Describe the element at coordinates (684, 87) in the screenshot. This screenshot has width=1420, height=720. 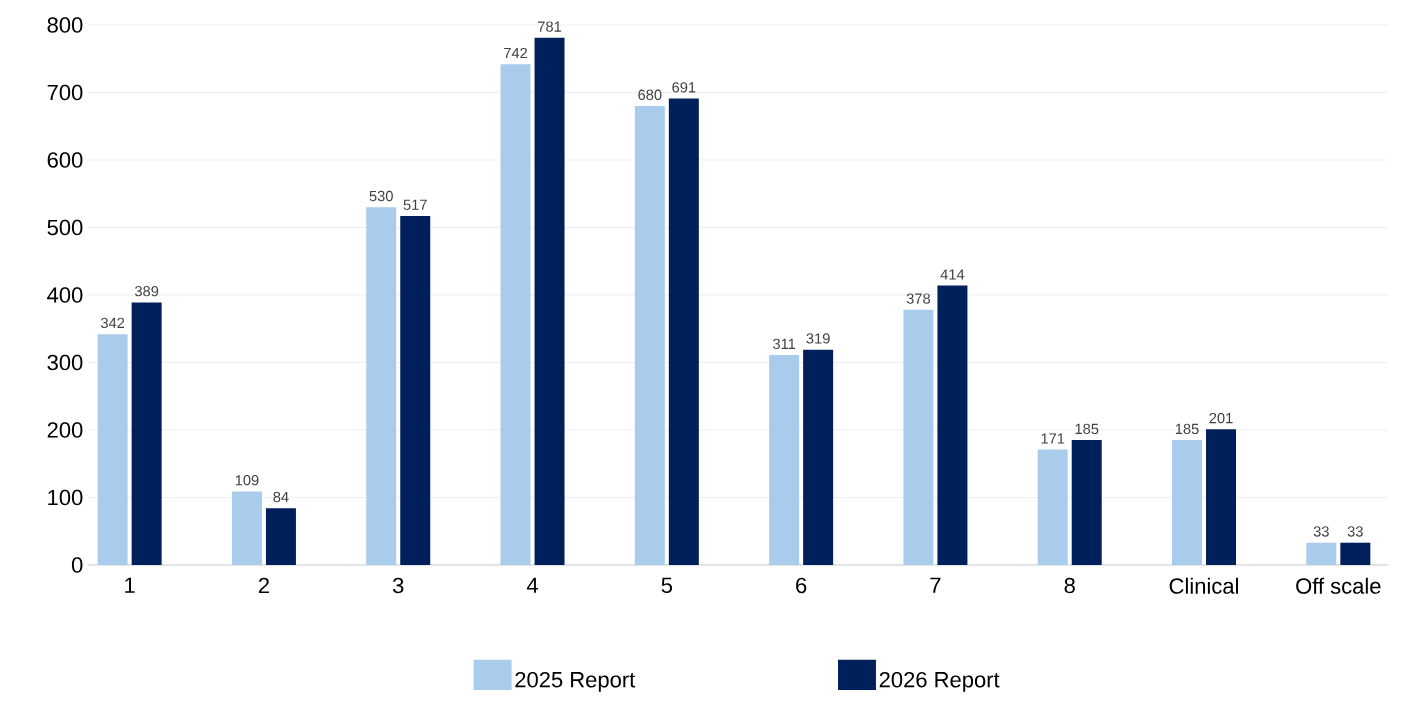
I see `data-label: 691` at that location.